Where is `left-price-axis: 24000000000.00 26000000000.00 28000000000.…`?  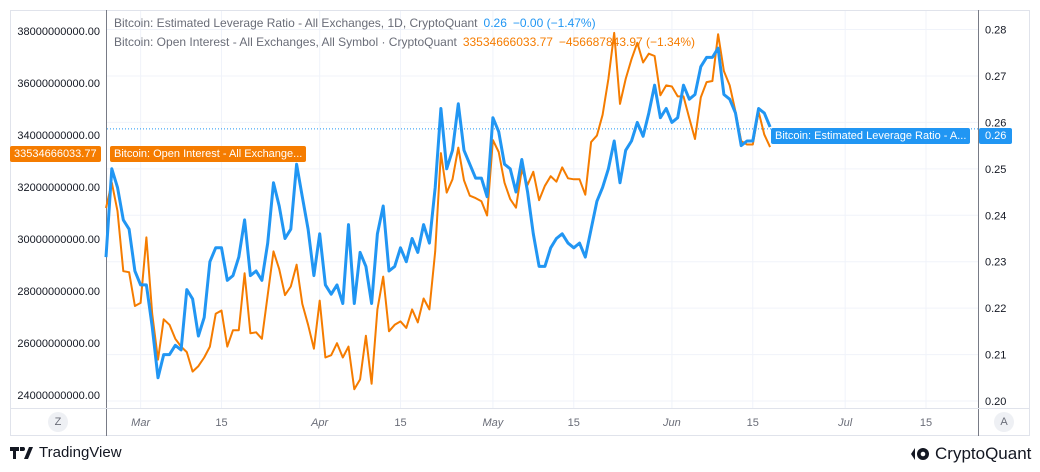 left-price-axis: 24000000000.00 26000000000.00 28000000000.… is located at coordinates (58, 214).